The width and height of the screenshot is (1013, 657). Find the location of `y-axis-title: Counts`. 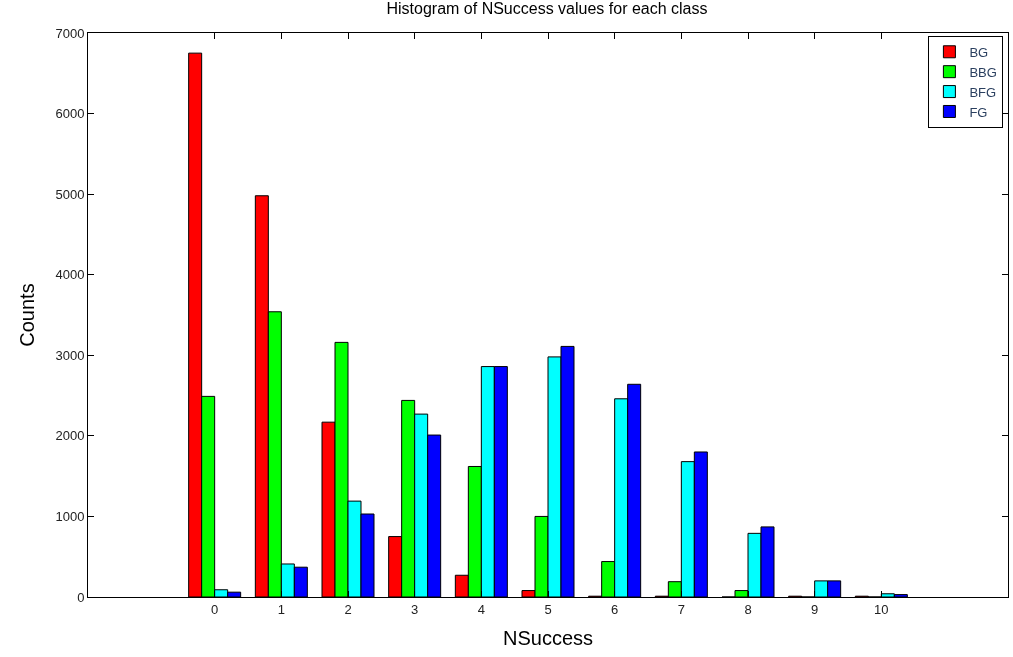

y-axis-title: Counts is located at coordinates (26, 315).